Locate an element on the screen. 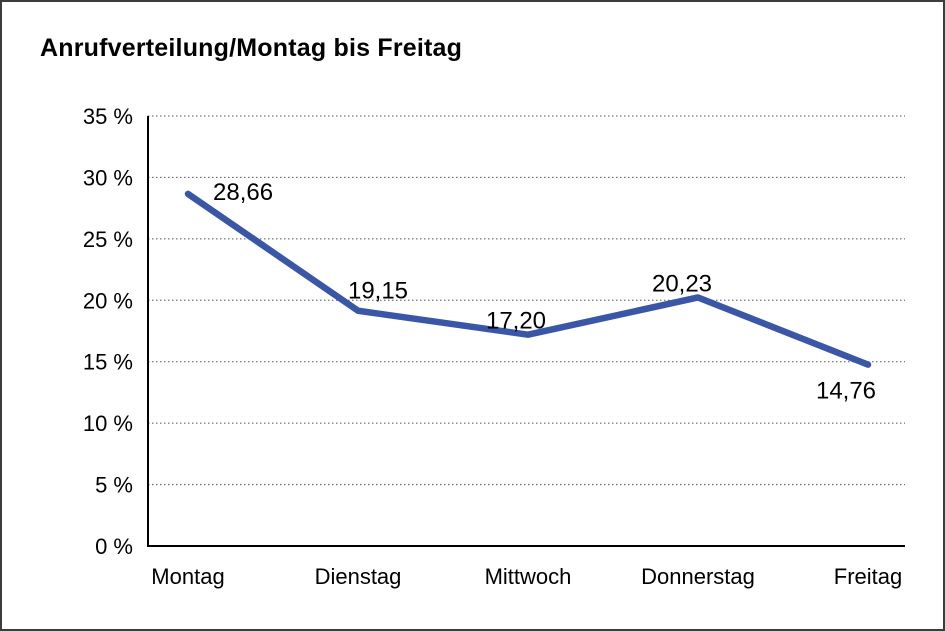  y-tick-label: 20 % is located at coordinates (108, 300).